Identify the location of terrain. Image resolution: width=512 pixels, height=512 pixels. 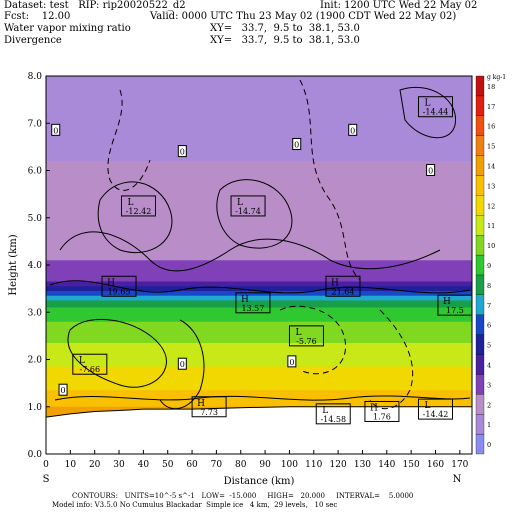
(259, 430).